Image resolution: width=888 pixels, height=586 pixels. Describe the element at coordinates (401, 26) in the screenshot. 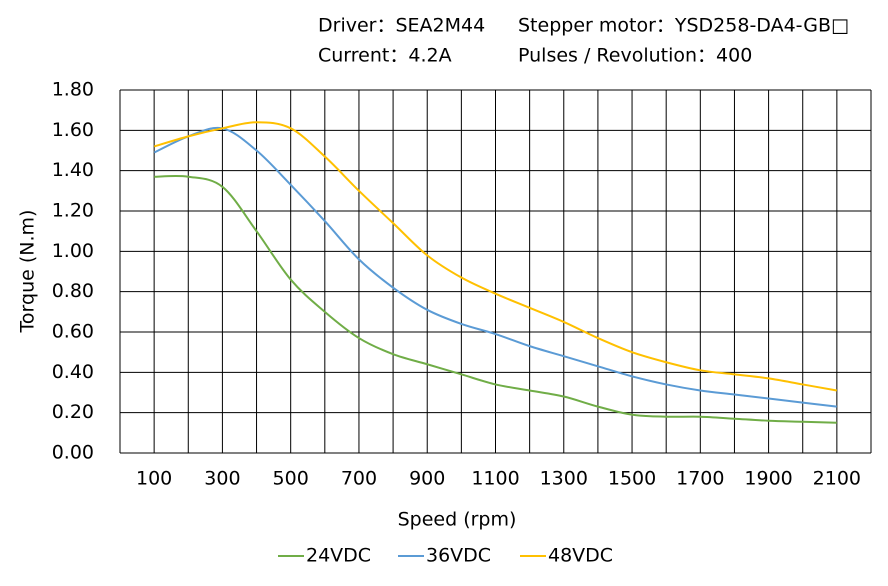

I see `header-text: Driver：SEA2M44` at that location.